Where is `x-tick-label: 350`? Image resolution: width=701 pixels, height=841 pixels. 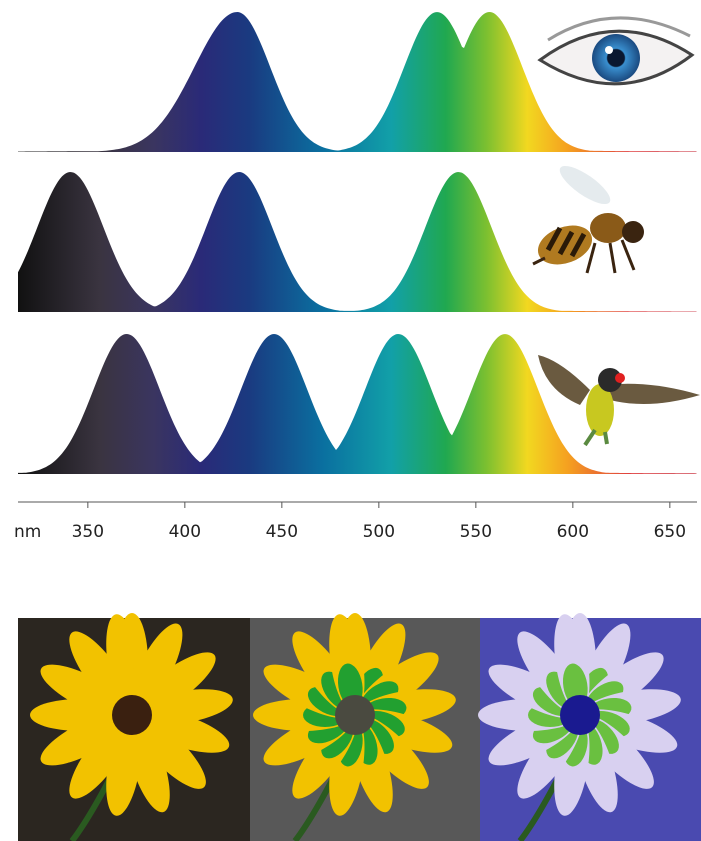
x-tick-label: 350 is located at coordinates (88, 532).